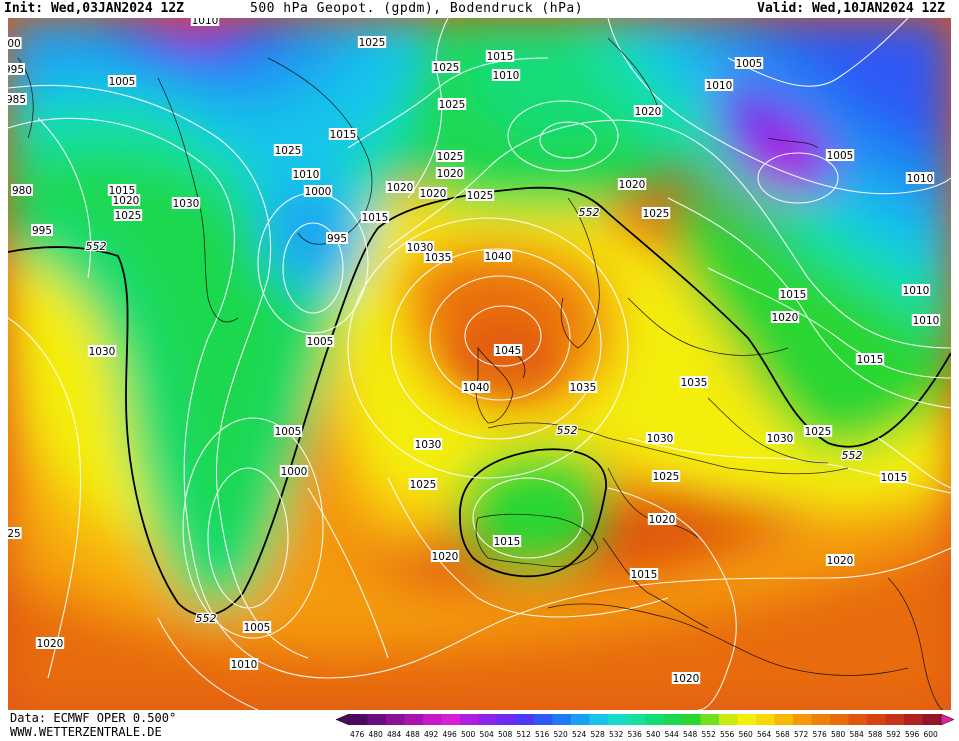 Image resolution: width=959 pixels, height=741 pixels. Describe the element at coordinates (840, 156) in the screenshot. I see `isobar-label-text: 1005` at that location.